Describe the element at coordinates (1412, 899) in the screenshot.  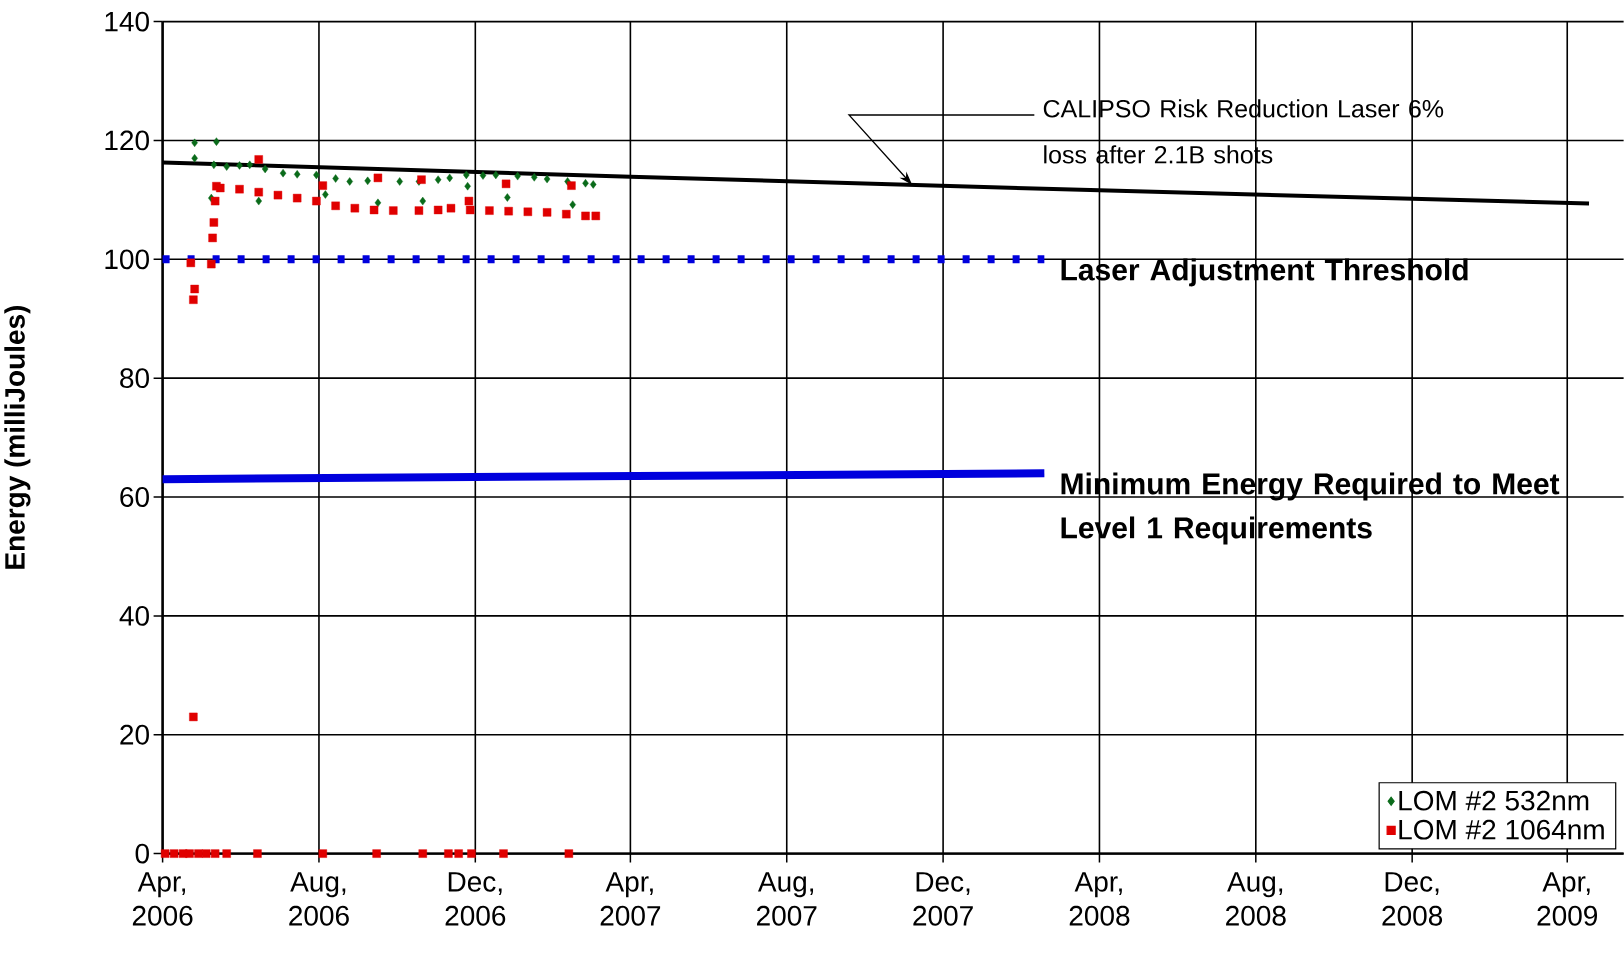
I see `x-tick-label: Dec, 2008` at that location.